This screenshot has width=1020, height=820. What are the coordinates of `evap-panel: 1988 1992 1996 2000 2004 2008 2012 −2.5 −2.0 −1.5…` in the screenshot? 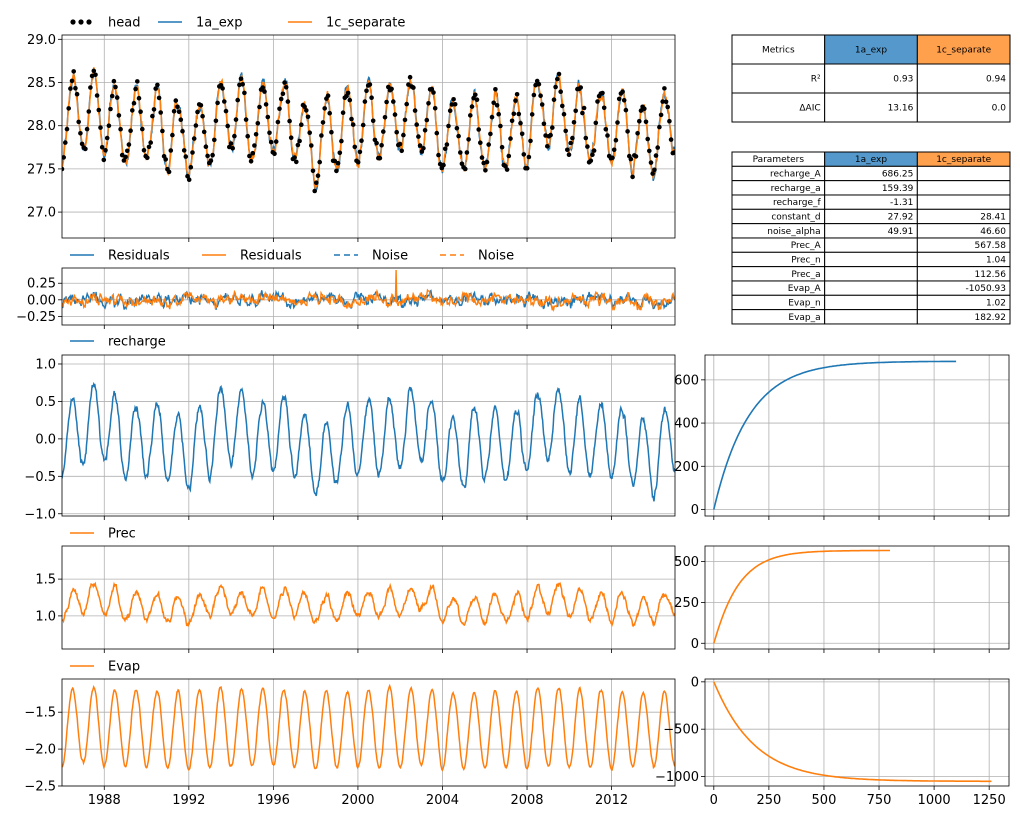 It's located at (350, 734).